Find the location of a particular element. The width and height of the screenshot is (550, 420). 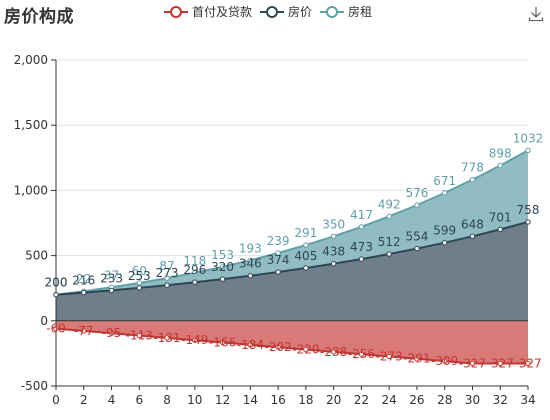

x-tick-label: 12 is located at coordinates (222, 400).